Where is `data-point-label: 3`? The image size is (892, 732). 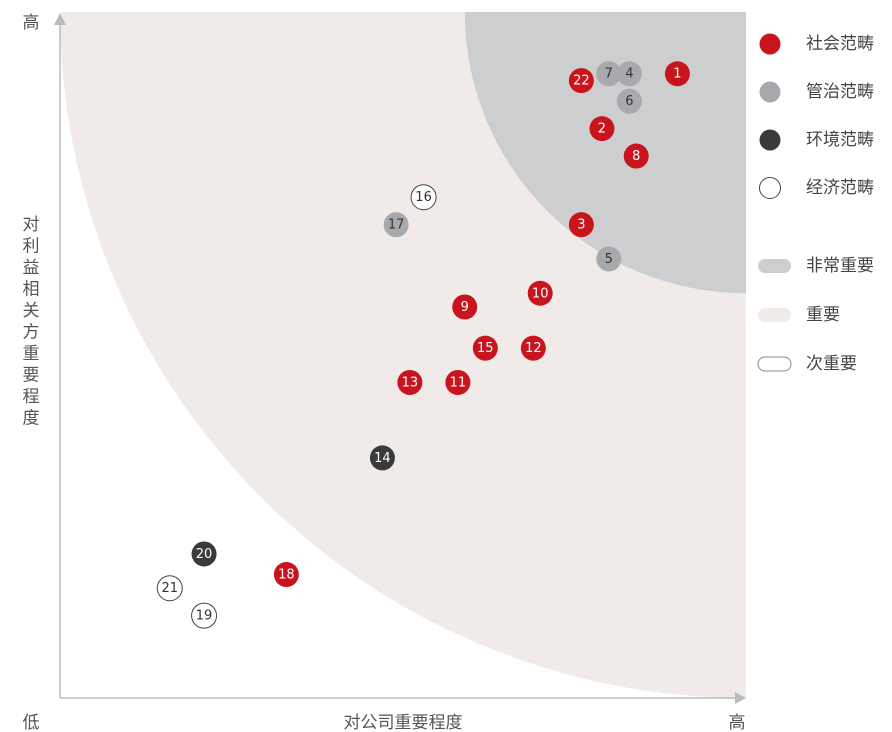 data-point-label: 3 is located at coordinates (581, 225).